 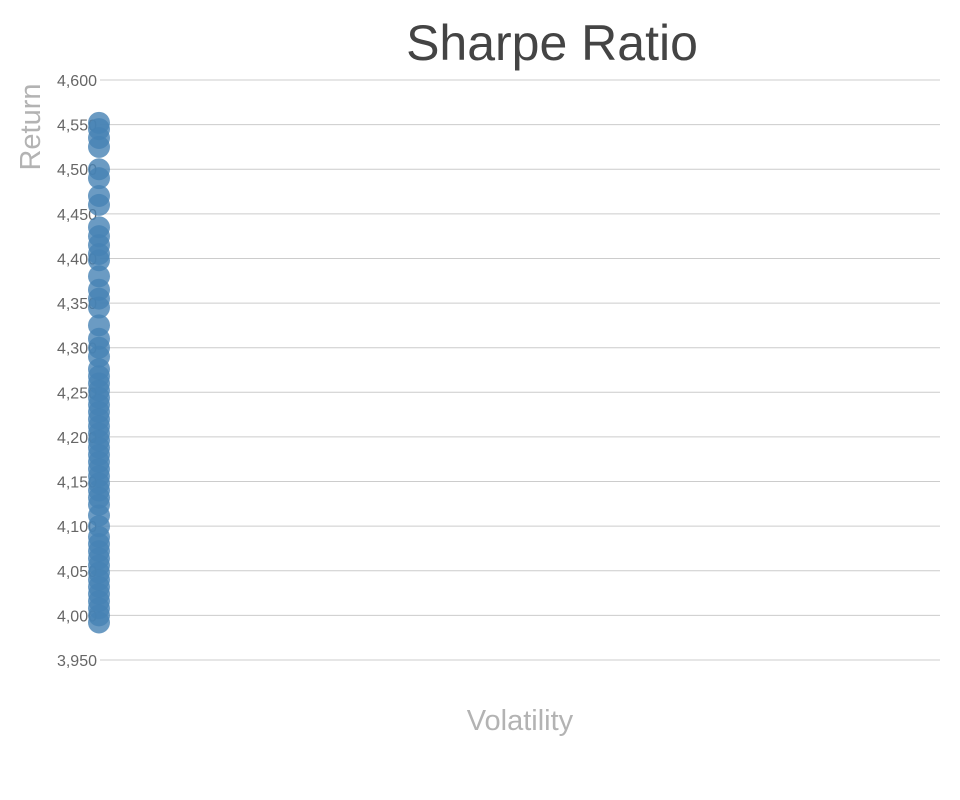 What do you see at coordinates (77, 661) in the screenshot?
I see `y-tick-label: 3,950` at bounding box center [77, 661].